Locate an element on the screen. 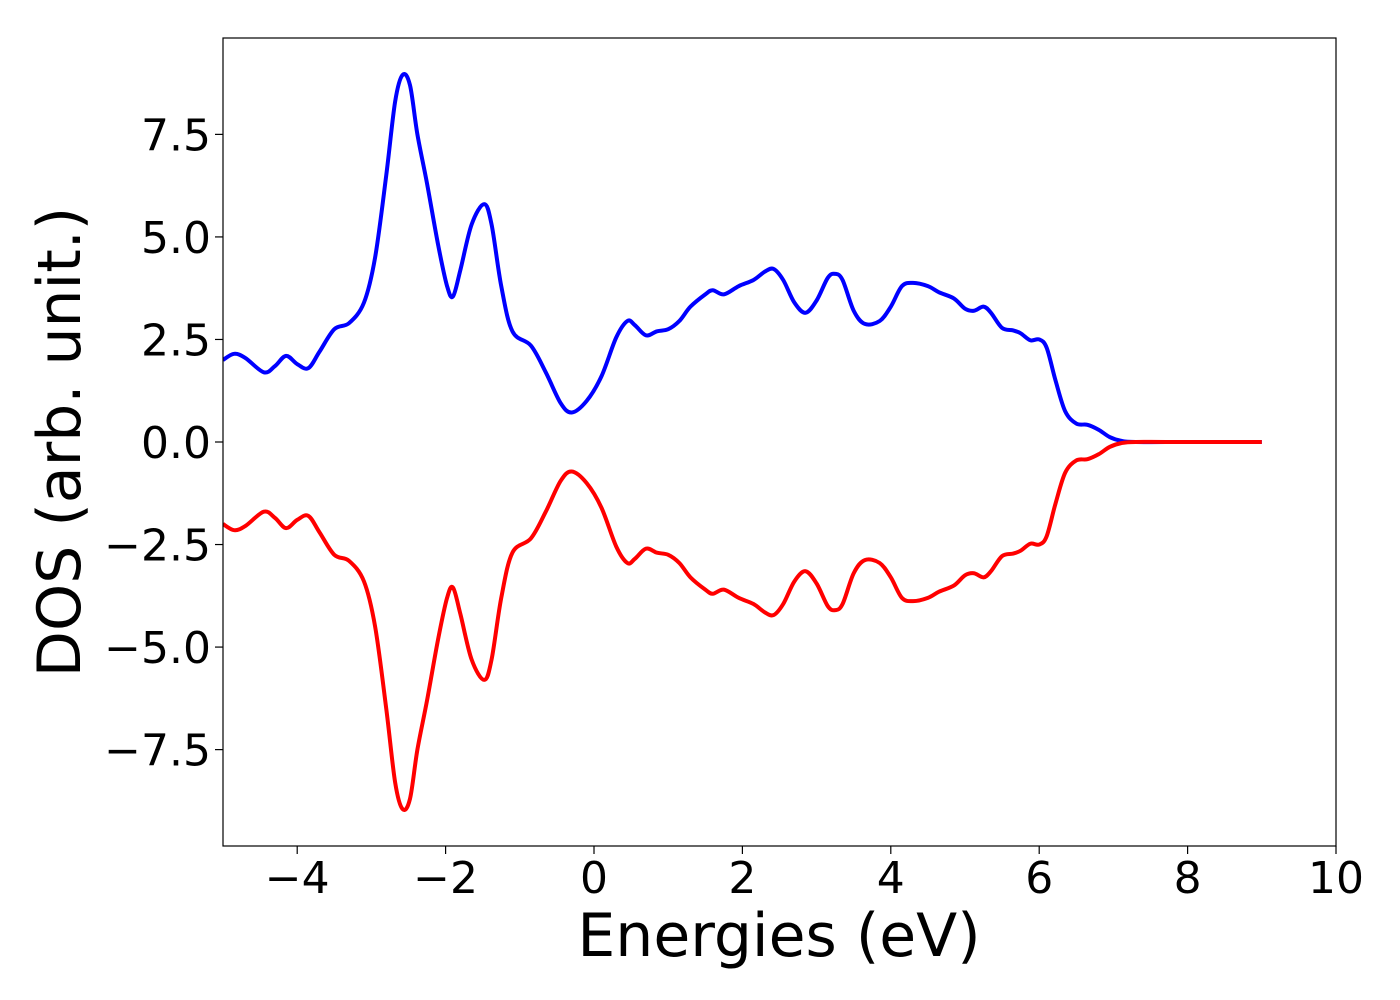 This screenshot has height=1000, width=1400. x-tick-label: −4 is located at coordinates (297, 878).